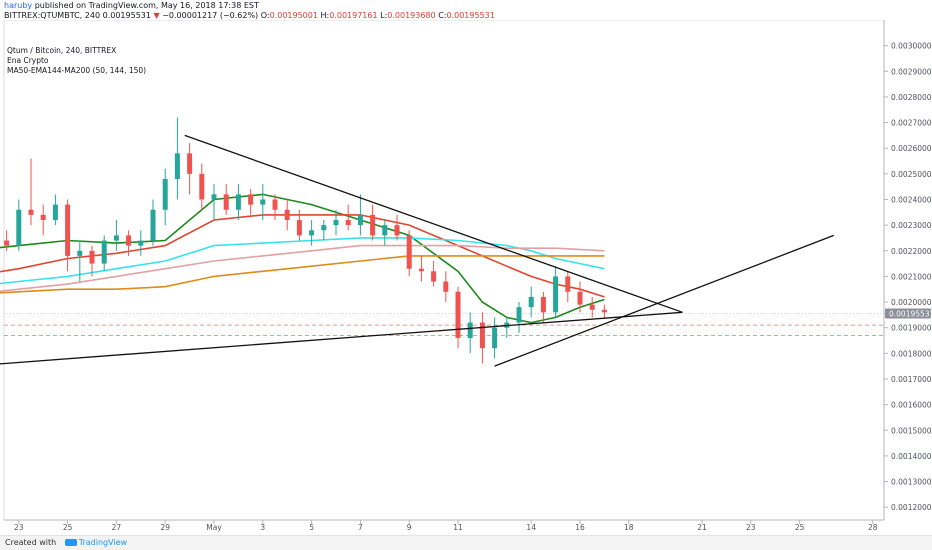 The width and height of the screenshot is (932, 550). I want to click on y-tick-label-11: 0.00190000, so click(911, 328).